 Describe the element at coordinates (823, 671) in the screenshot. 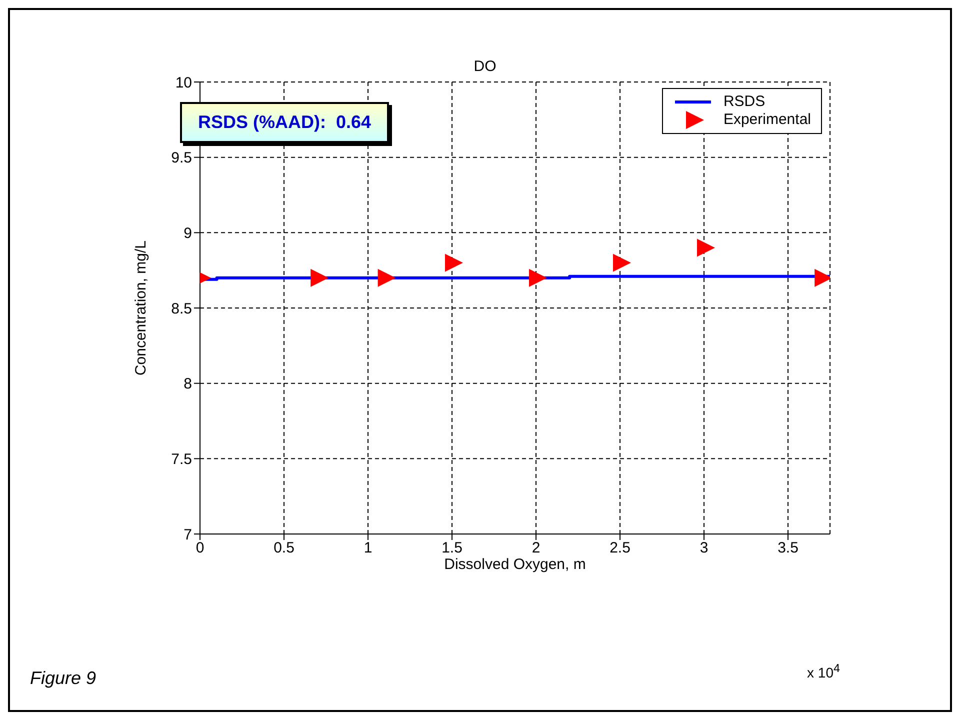

I see `text: x 10$^{4}$` at that location.